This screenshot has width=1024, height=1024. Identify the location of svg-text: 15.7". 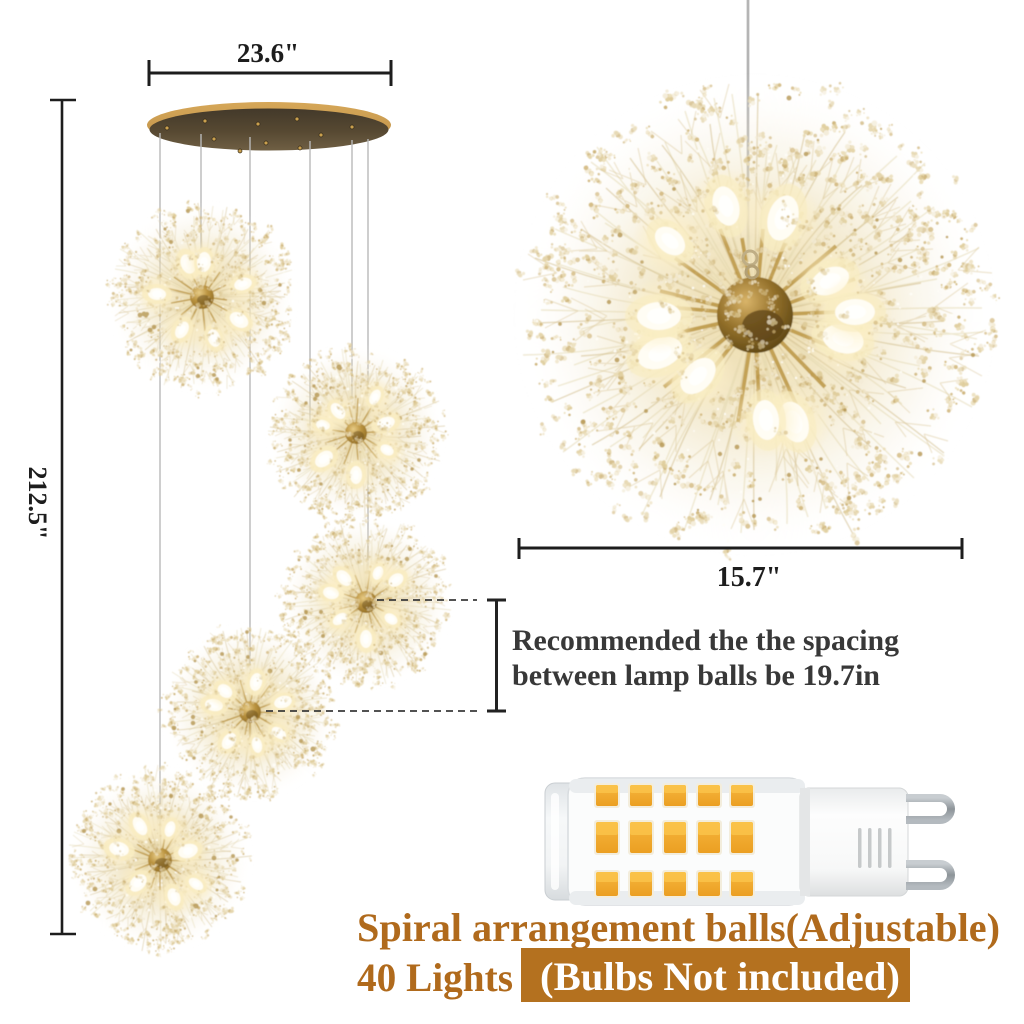
(749, 577).